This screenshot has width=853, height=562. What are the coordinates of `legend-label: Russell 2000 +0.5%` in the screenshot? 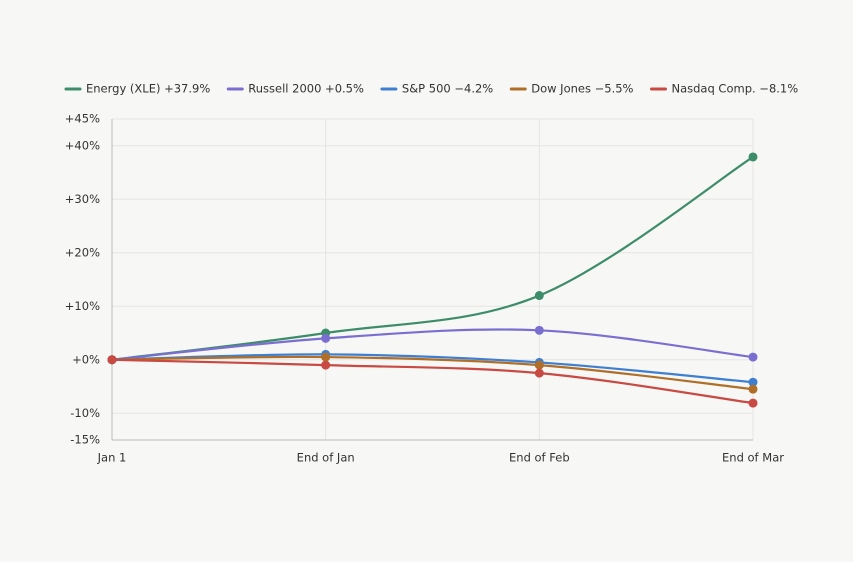 It's located at (306, 89).